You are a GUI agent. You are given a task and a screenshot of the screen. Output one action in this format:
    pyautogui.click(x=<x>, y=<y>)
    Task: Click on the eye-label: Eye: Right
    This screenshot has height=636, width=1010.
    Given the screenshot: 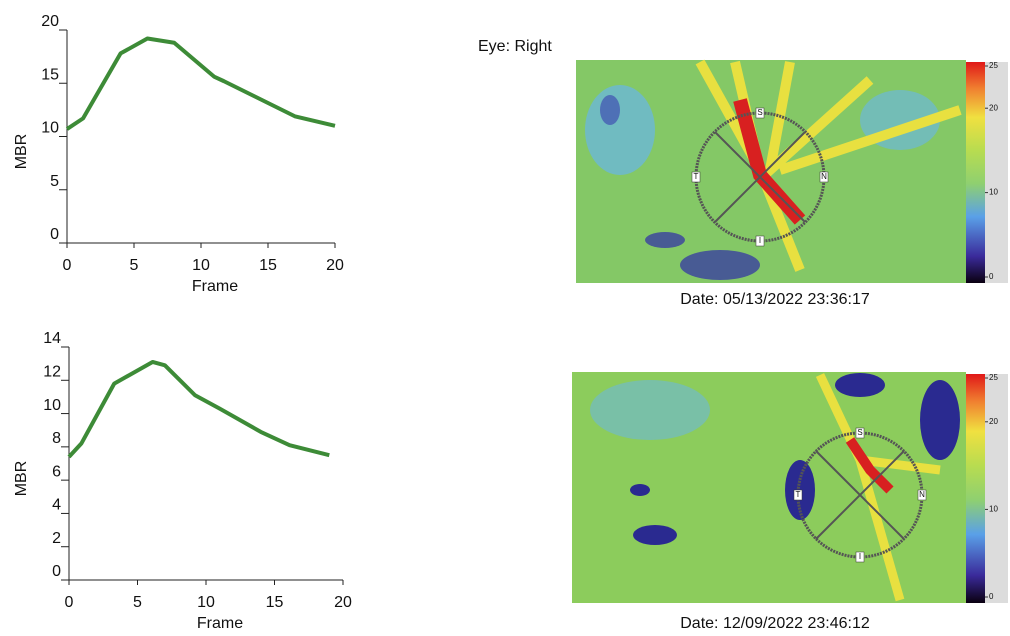 What is the action you would take?
    pyautogui.click(x=515, y=46)
    